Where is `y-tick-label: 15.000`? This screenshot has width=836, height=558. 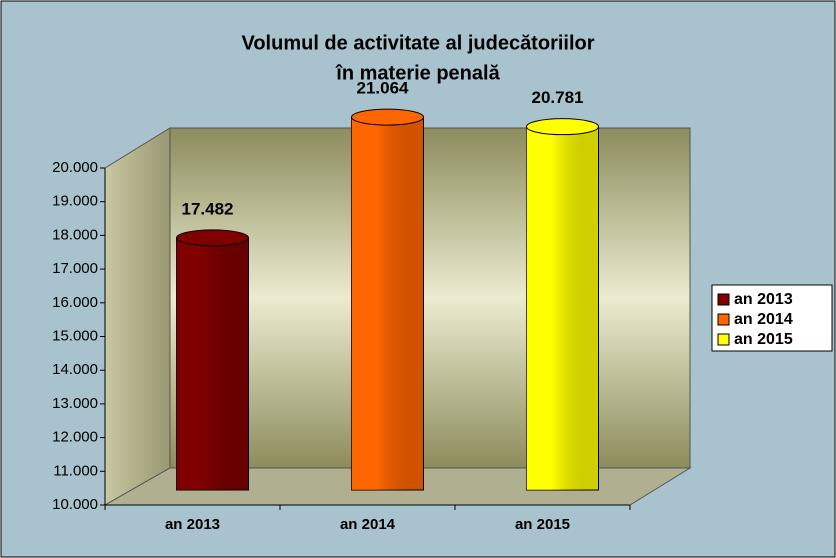
y-tick-label: 15.000 is located at coordinates (75, 335).